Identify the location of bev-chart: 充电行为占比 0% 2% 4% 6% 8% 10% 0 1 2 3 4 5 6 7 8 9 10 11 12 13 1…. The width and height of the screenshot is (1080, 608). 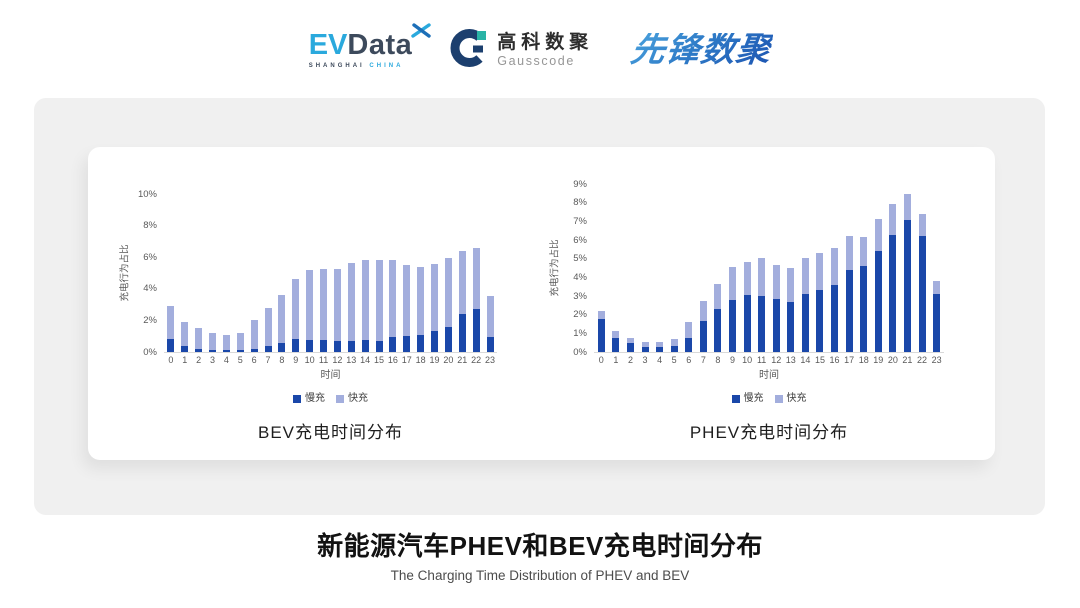
(306, 316).